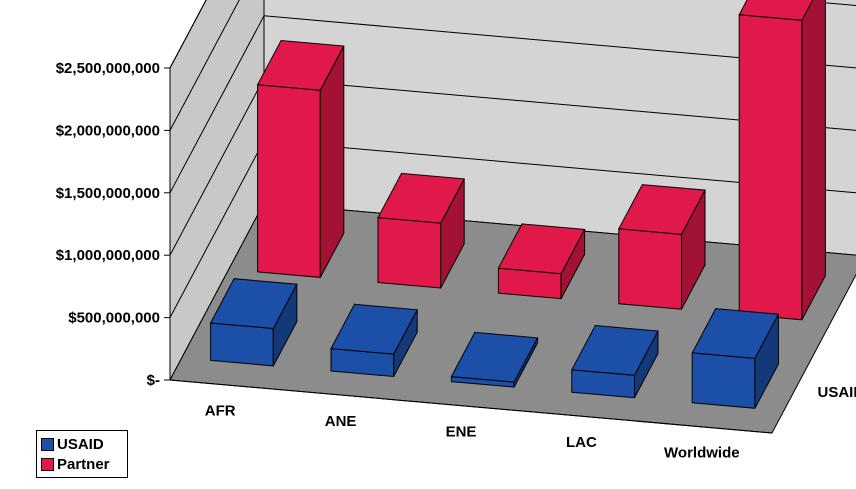 The width and height of the screenshot is (856, 489). What do you see at coordinates (114, 318) in the screenshot?
I see `y-tick-label: $500,000,000` at bounding box center [114, 318].